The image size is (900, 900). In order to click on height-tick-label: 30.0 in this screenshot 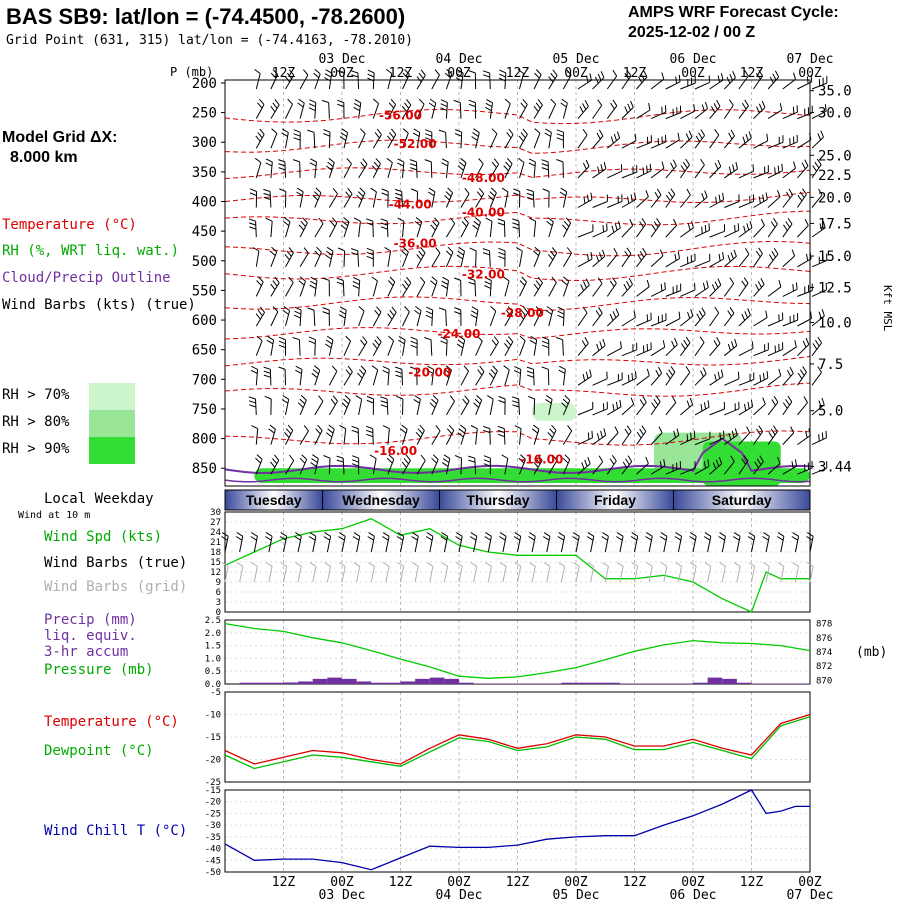, I will do `click(835, 114)`.